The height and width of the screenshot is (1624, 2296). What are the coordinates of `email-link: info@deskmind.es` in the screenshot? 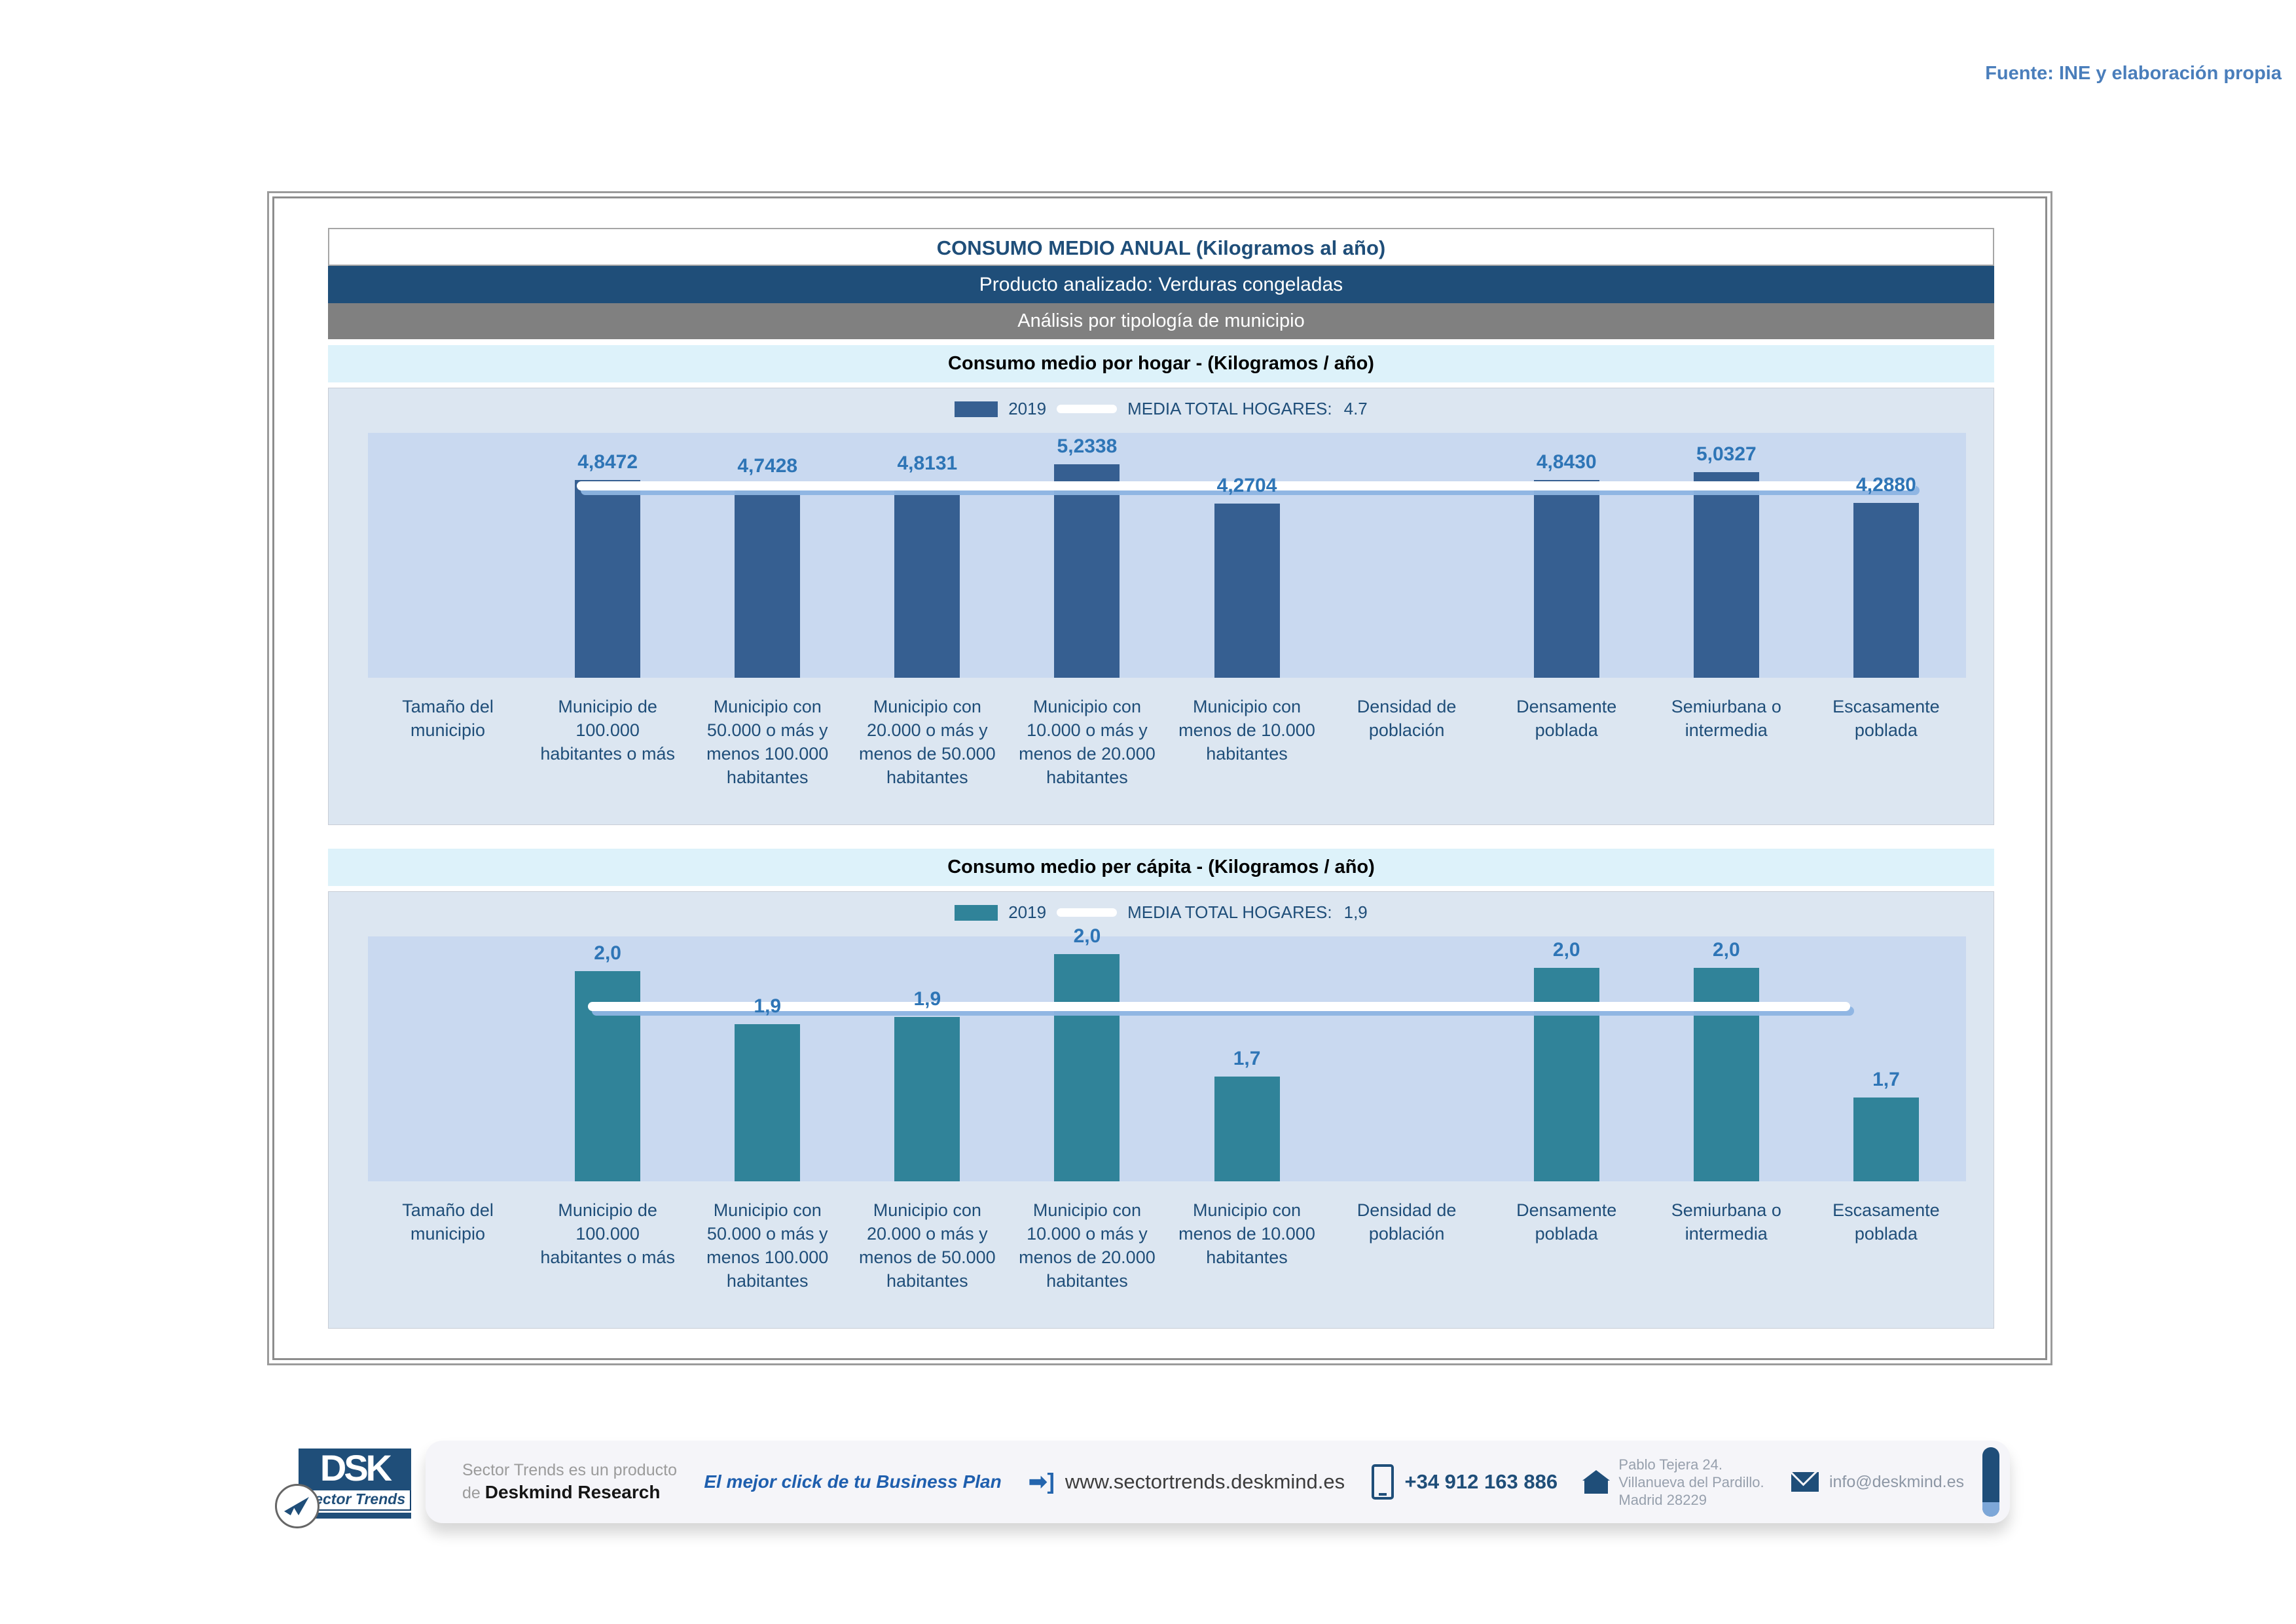 It's located at (1896, 1481).